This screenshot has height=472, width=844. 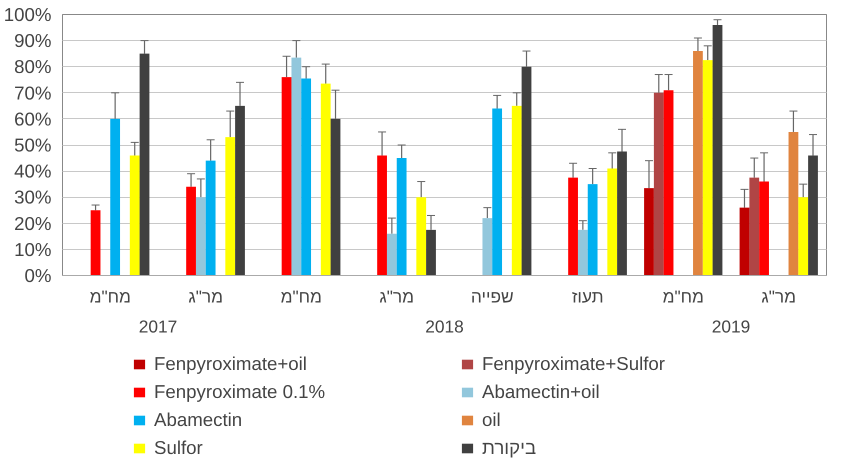 I want to click on y-tick-label: 70%, so click(x=33, y=93).